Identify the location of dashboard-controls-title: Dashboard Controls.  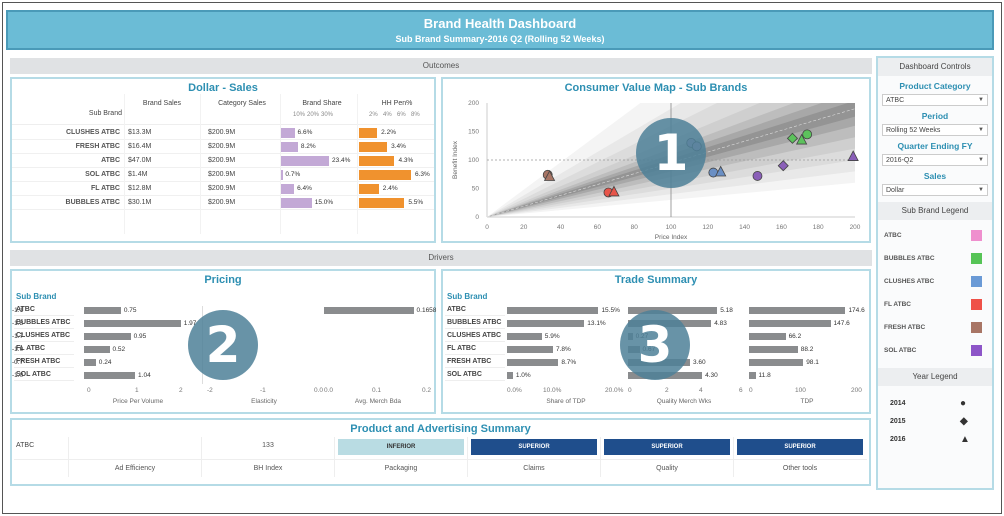
(935, 67).